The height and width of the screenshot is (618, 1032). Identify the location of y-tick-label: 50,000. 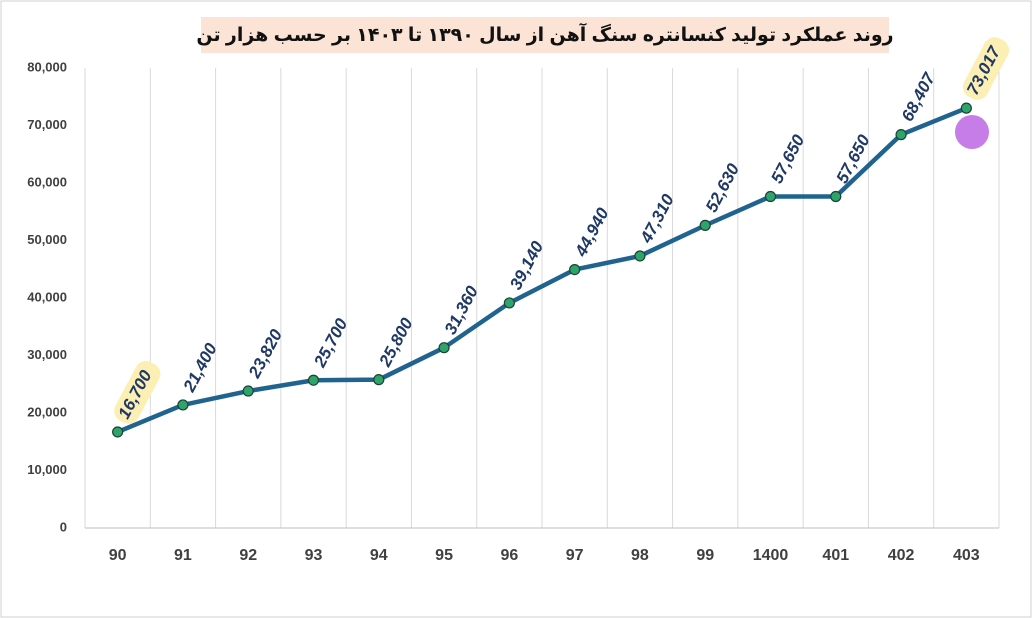
(47, 239).